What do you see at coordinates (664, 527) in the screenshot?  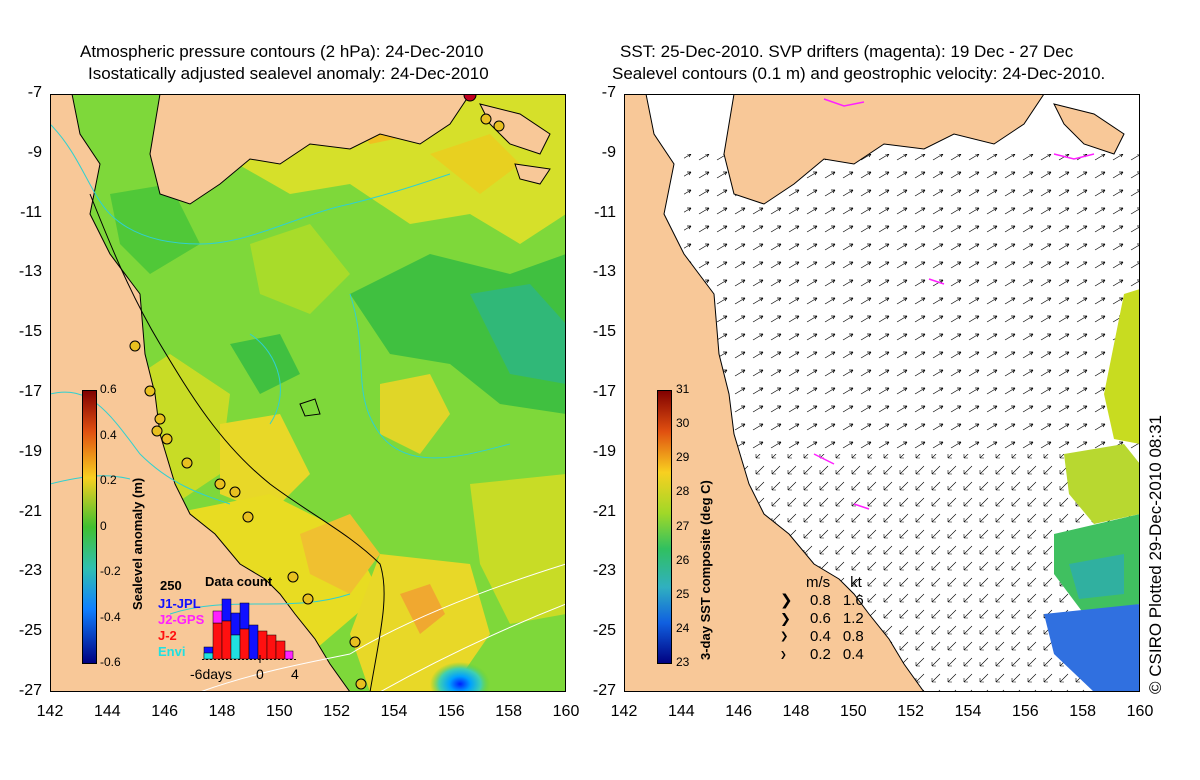 I see `right-colorbar` at bounding box center [664, 527].